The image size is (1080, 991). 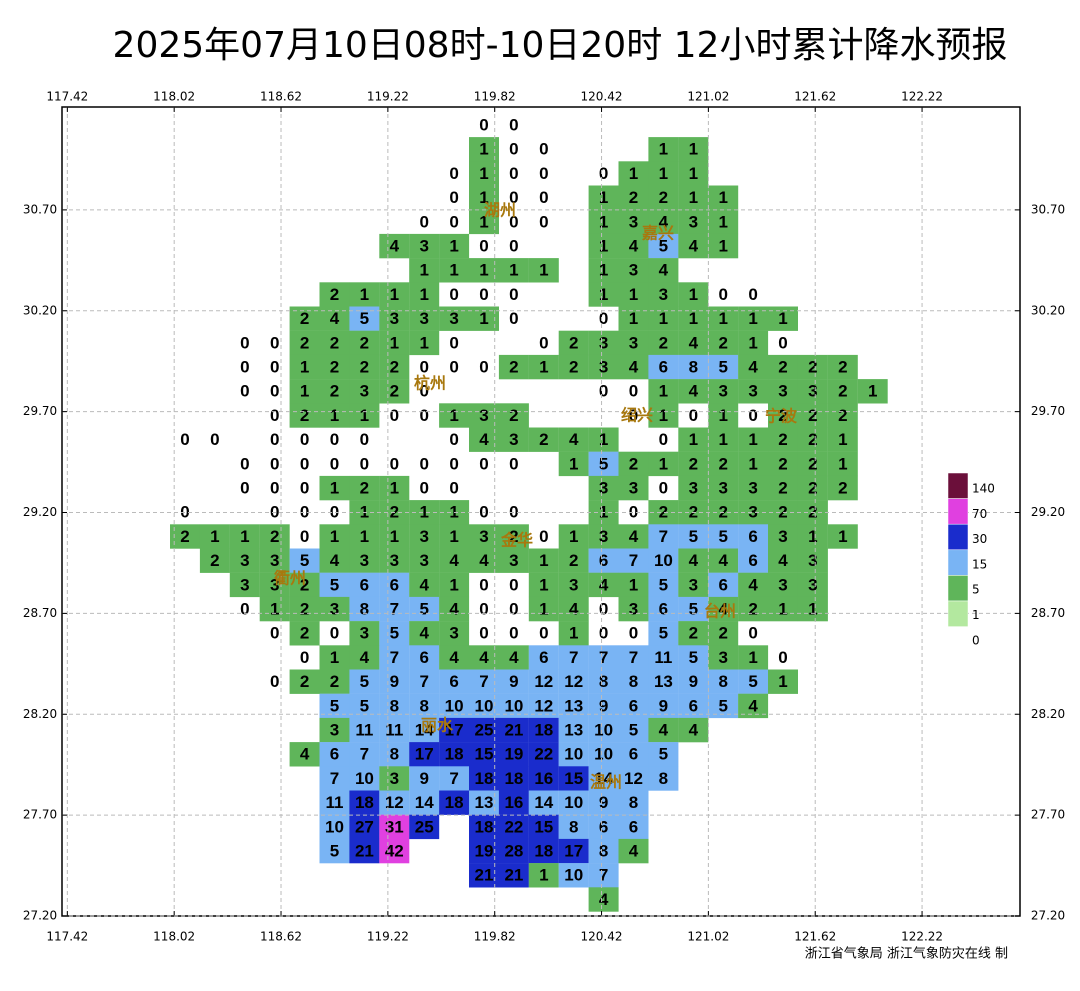 I want to click on precip-value: 12, so click(x=394, y=802).